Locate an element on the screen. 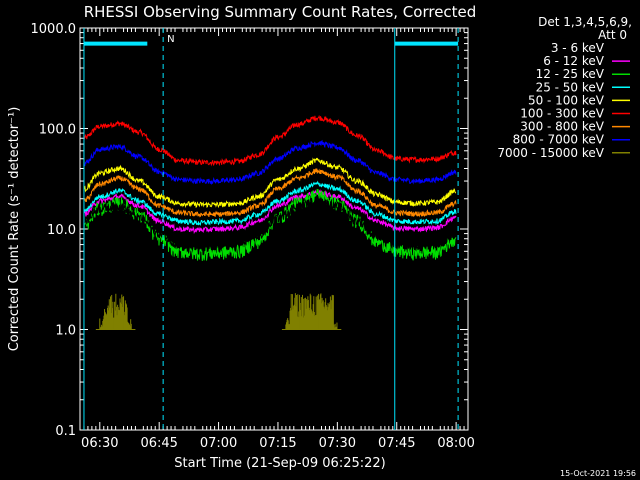 Image resolution: width=640 pixels, height=480 pixels. y-tick-label: 100.0 is located at coordinates (57, 130).